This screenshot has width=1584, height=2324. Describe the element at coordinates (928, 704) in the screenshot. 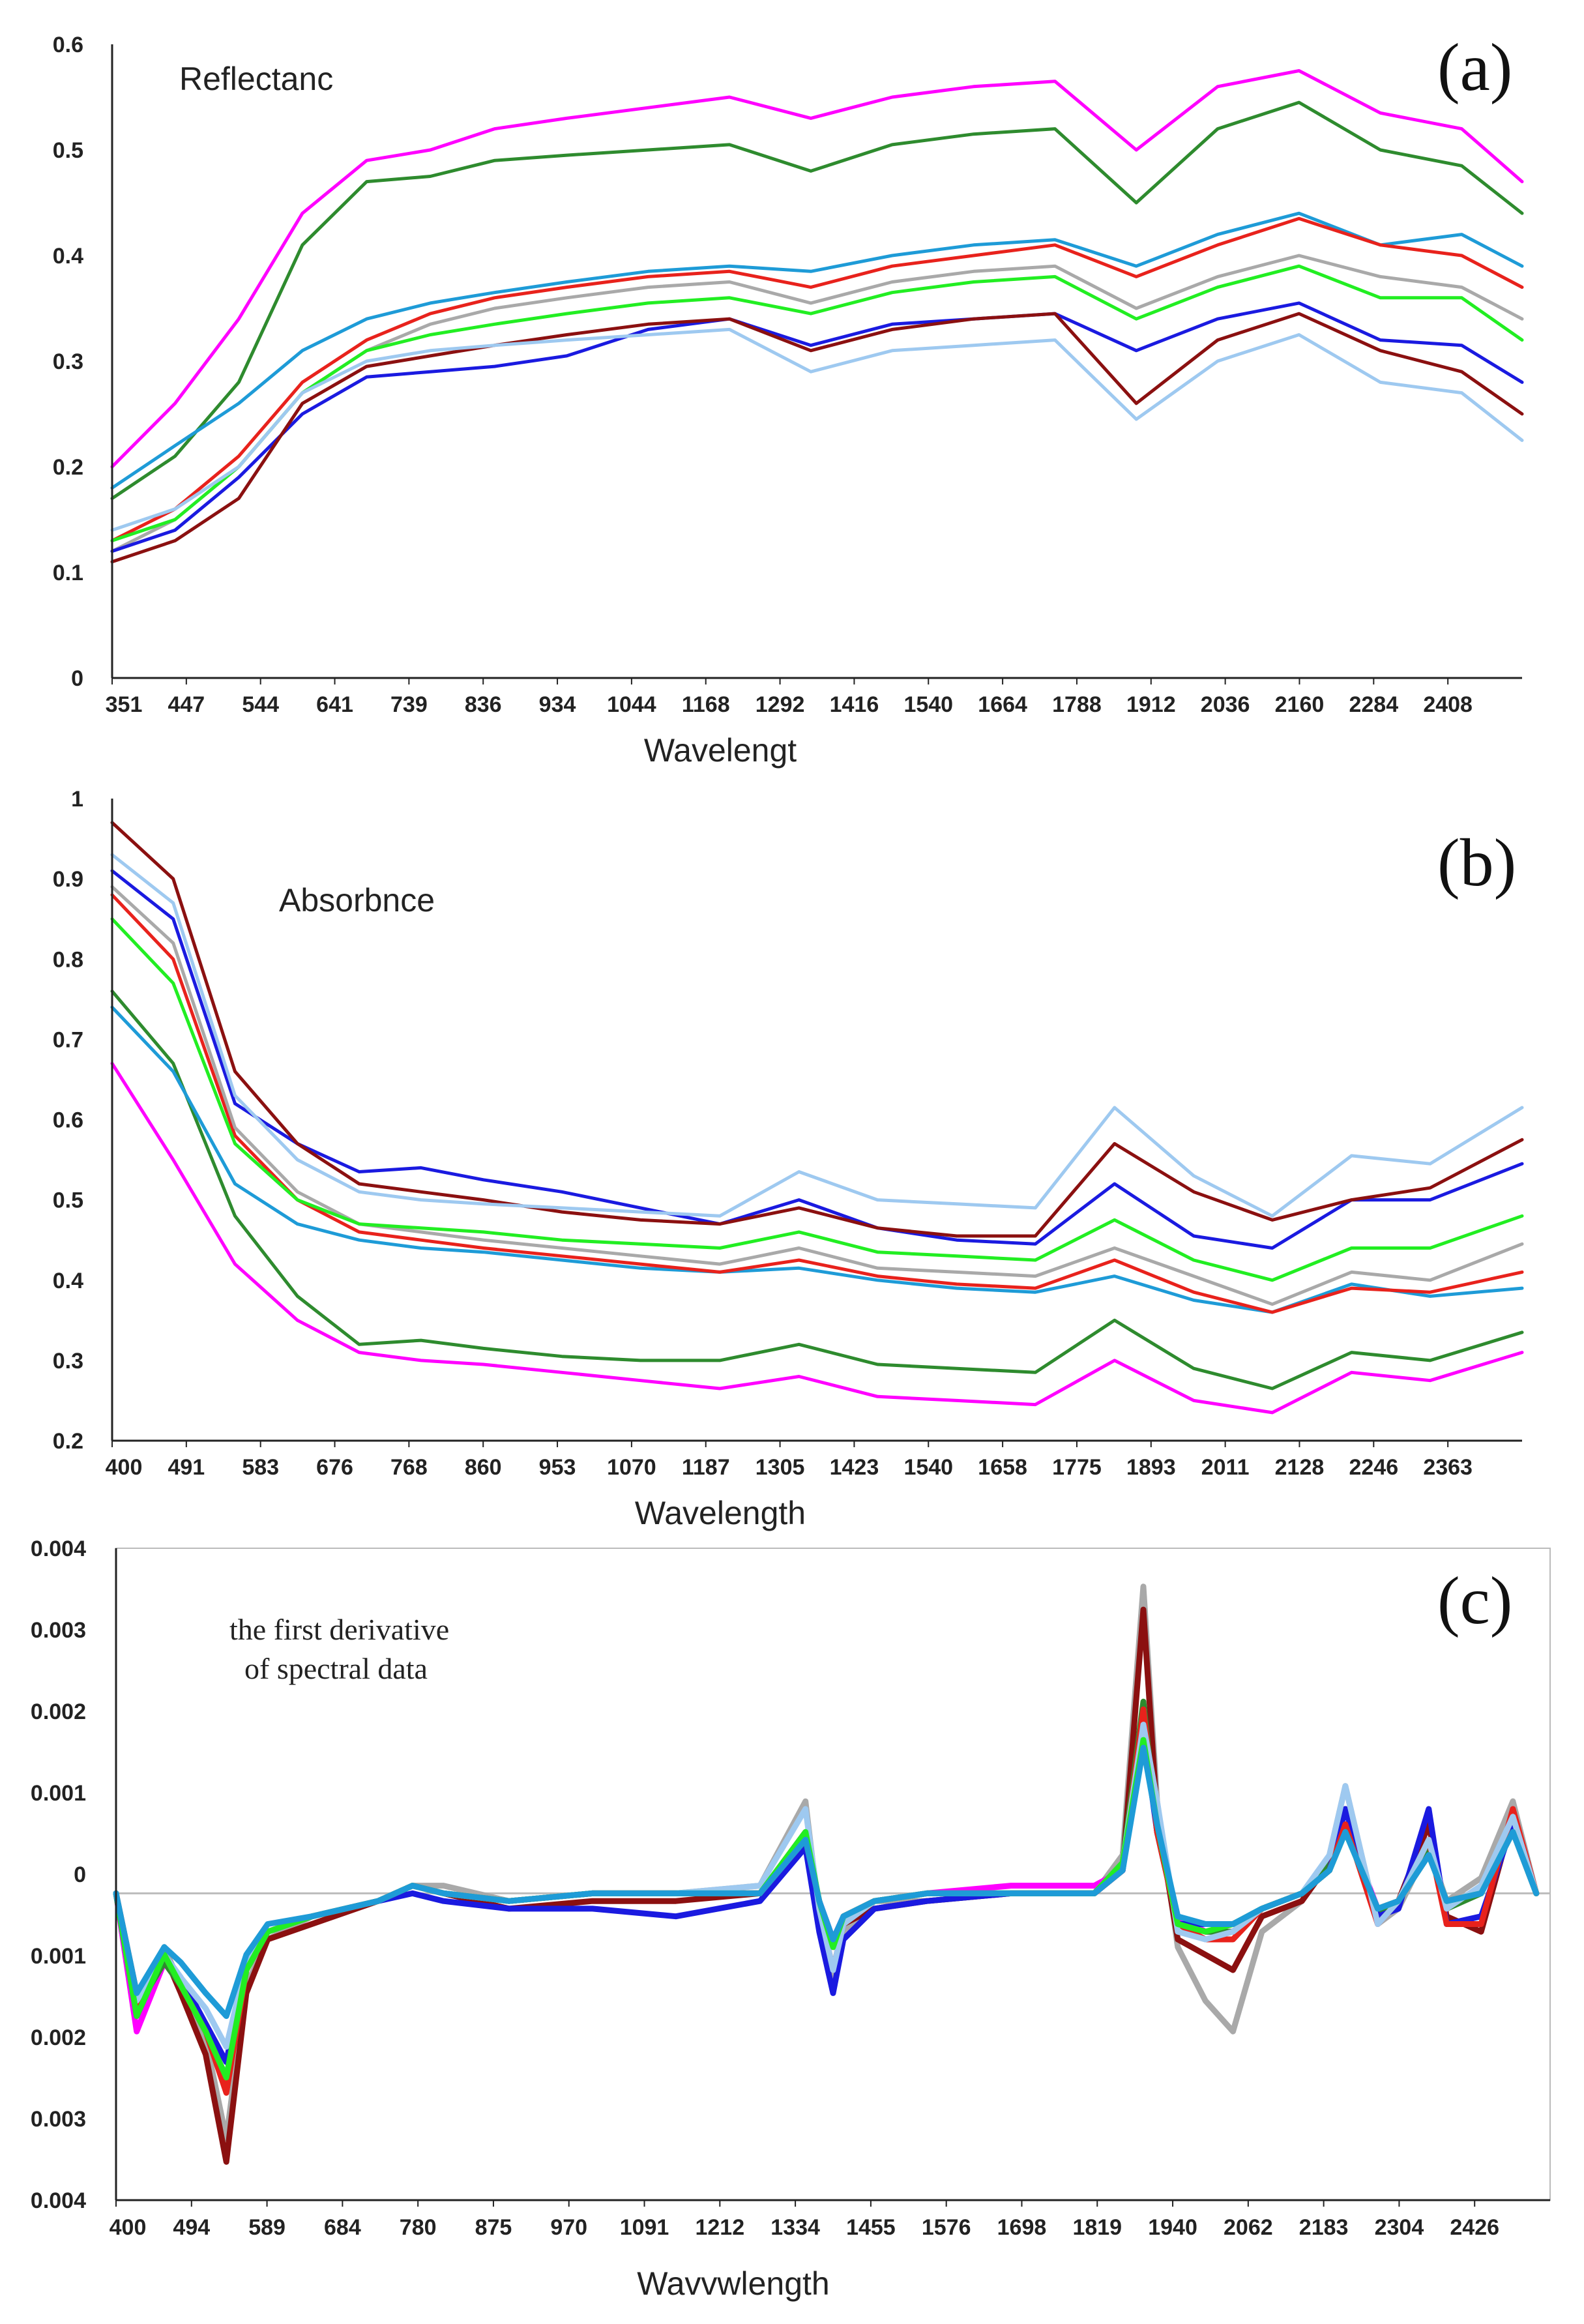

I see `panel-a-x-tick-label: 1540` at that location.